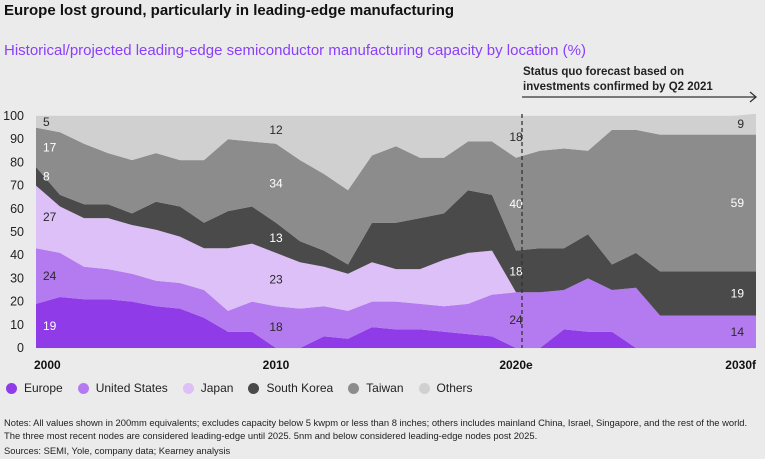  Describe the element at coordinates (217, 388) in the screenshot. I see `legend-label: Japan` at that location.